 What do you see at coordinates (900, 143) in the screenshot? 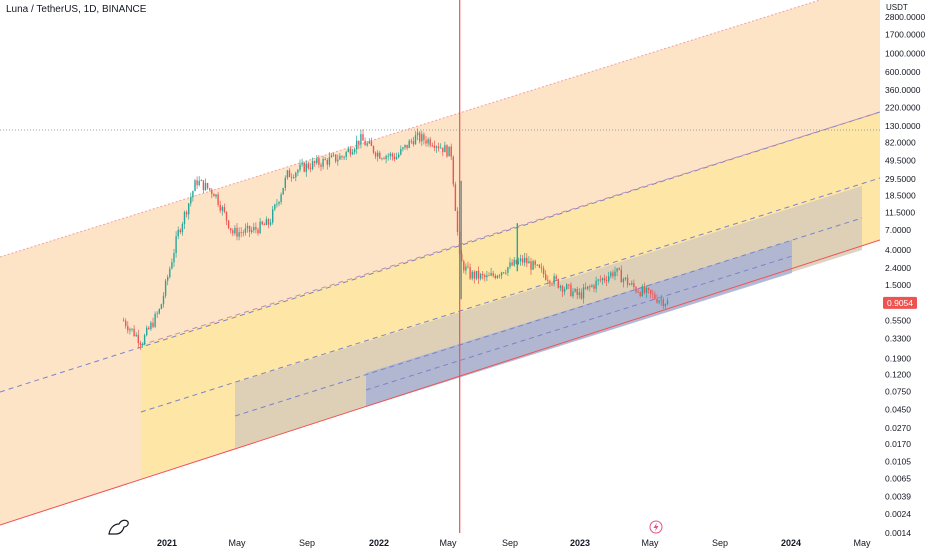
I see `y-tick-label: 82.0000` at bounding box center [900, 143].